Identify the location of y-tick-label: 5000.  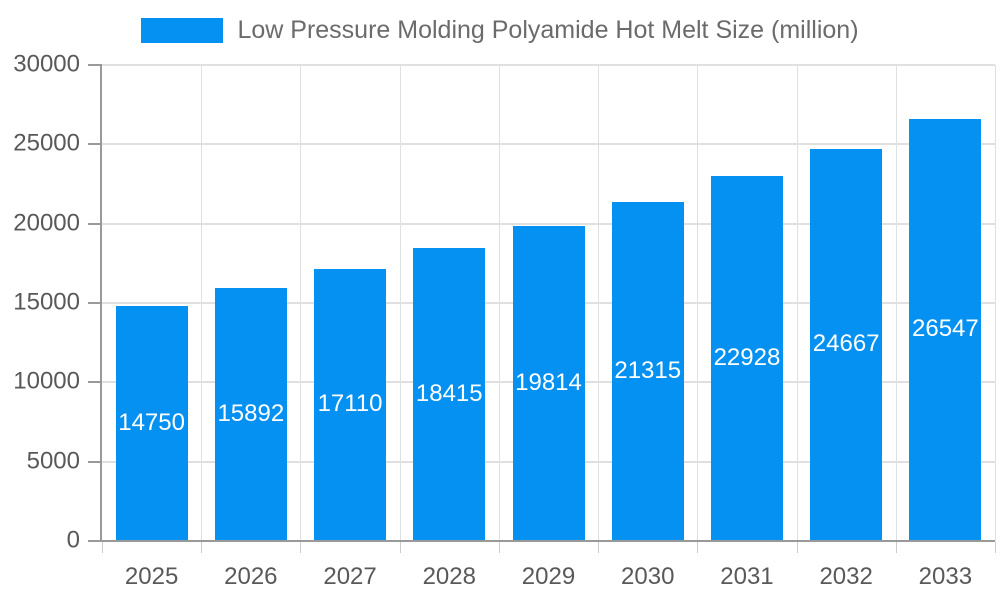
(53, 461).